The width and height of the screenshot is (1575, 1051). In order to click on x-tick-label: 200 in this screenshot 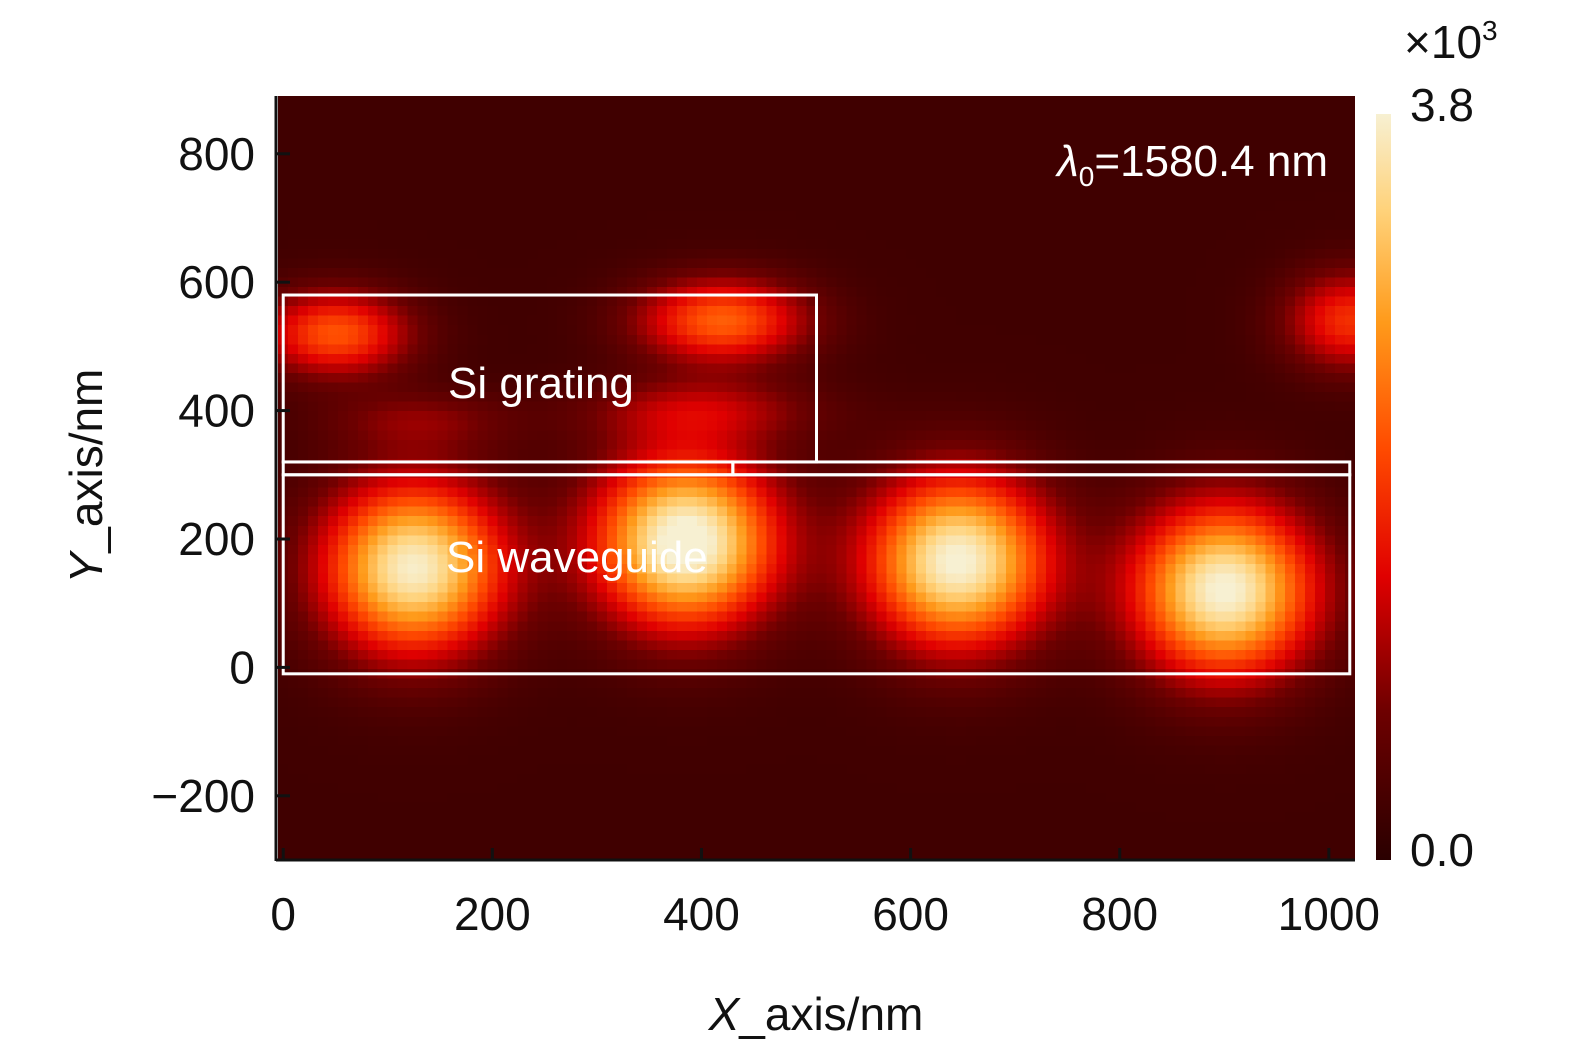, I will do `click(492, 914)`.